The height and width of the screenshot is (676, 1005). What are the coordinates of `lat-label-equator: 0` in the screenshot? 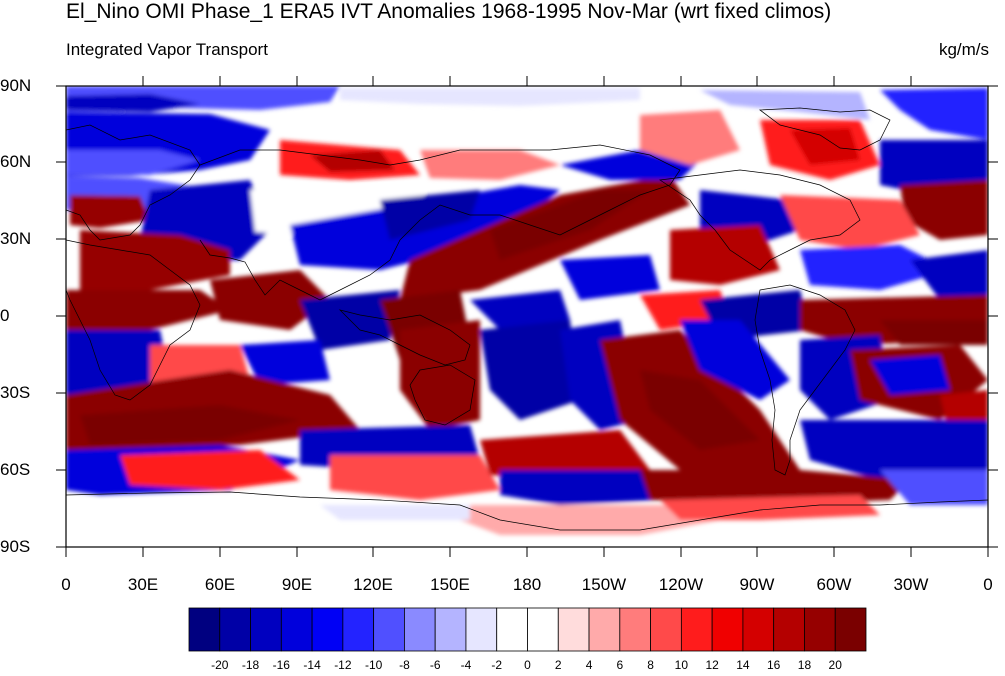 It's located at (5, 315).